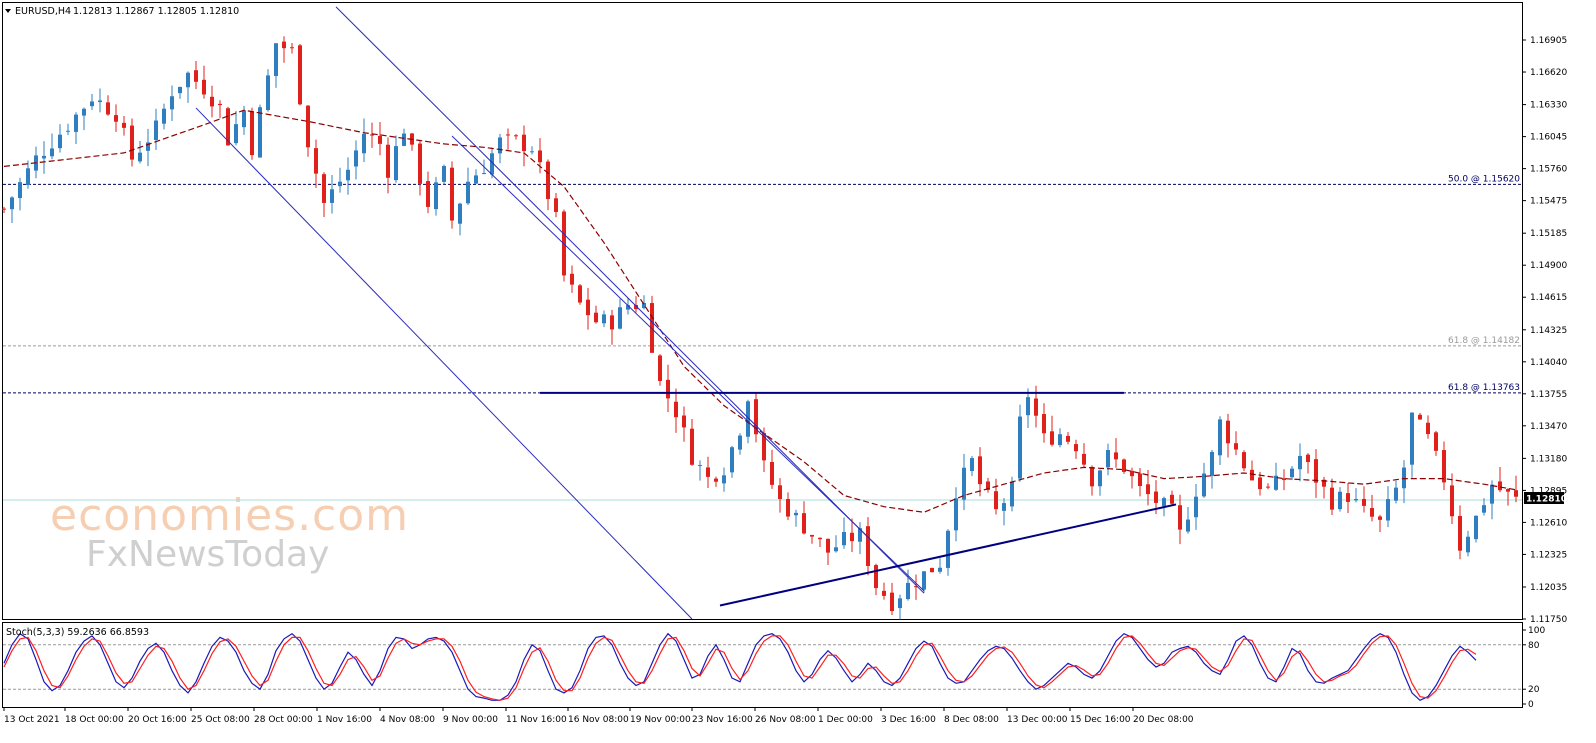  I want to click on time-tick-label: 18 Oct 00:00, so click(94, 720).